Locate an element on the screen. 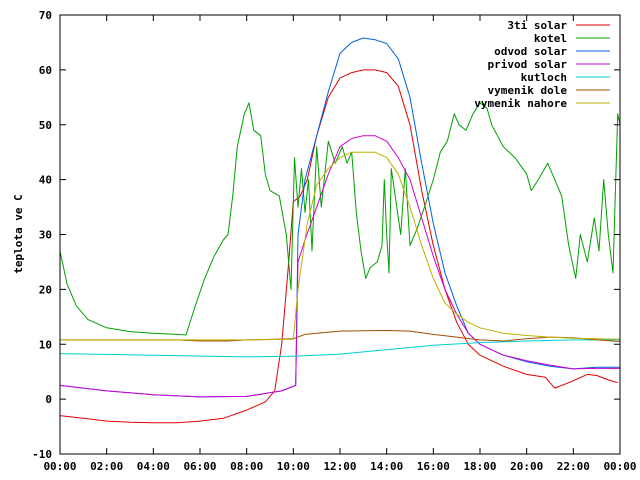  y-tick-label: 40 is located at coordinates (45, 180).